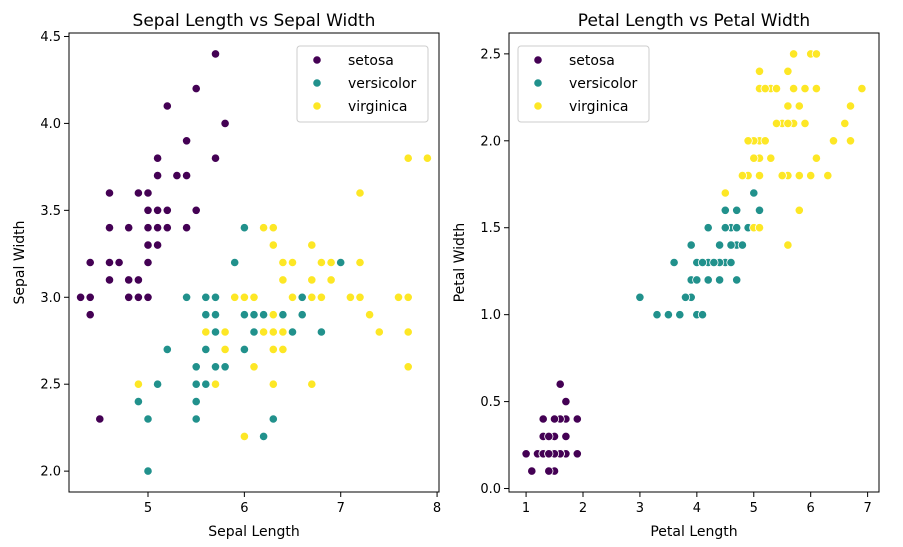 This screenshot has width=903, height=547. I want to click on y-axis-label: Petal Width, so click(460, 263).